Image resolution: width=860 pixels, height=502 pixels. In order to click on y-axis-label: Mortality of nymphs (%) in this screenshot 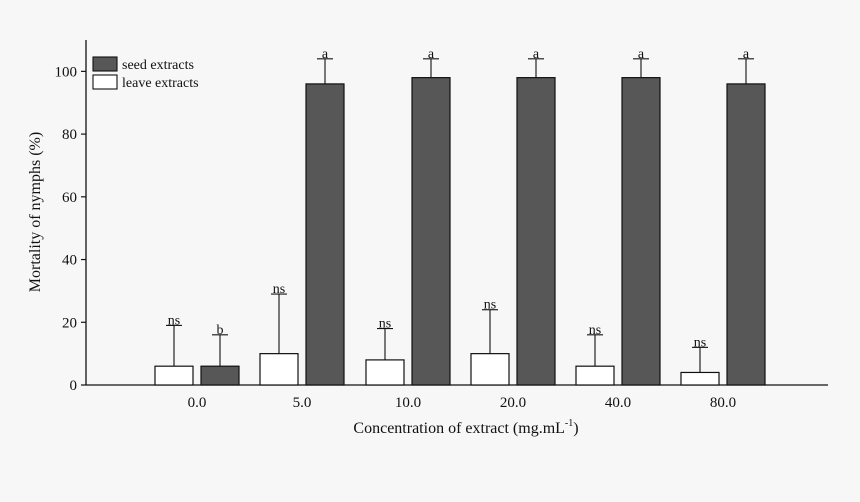, I will do `click(35, 212)`.